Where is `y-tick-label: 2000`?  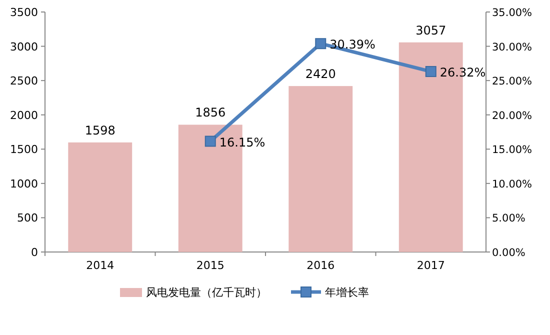 y-tick-label: 2000 is located at coordinates (24, 115).